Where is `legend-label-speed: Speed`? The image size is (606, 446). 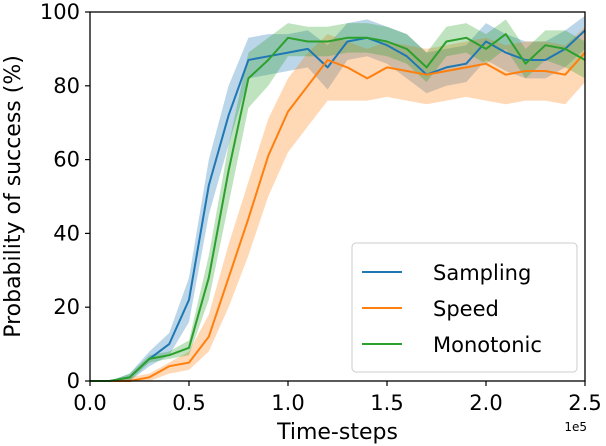
legend-label-speed: Speed is located at coordinates (466, 309).